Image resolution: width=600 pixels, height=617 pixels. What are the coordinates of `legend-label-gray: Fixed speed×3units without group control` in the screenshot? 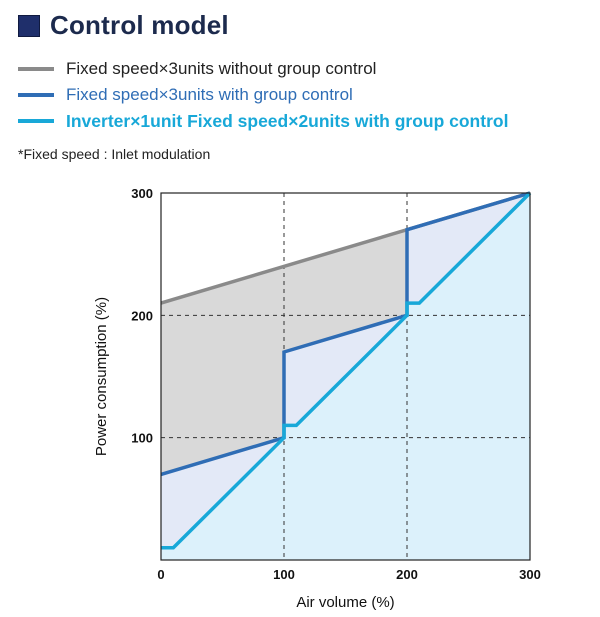 It's located at (221, 68).